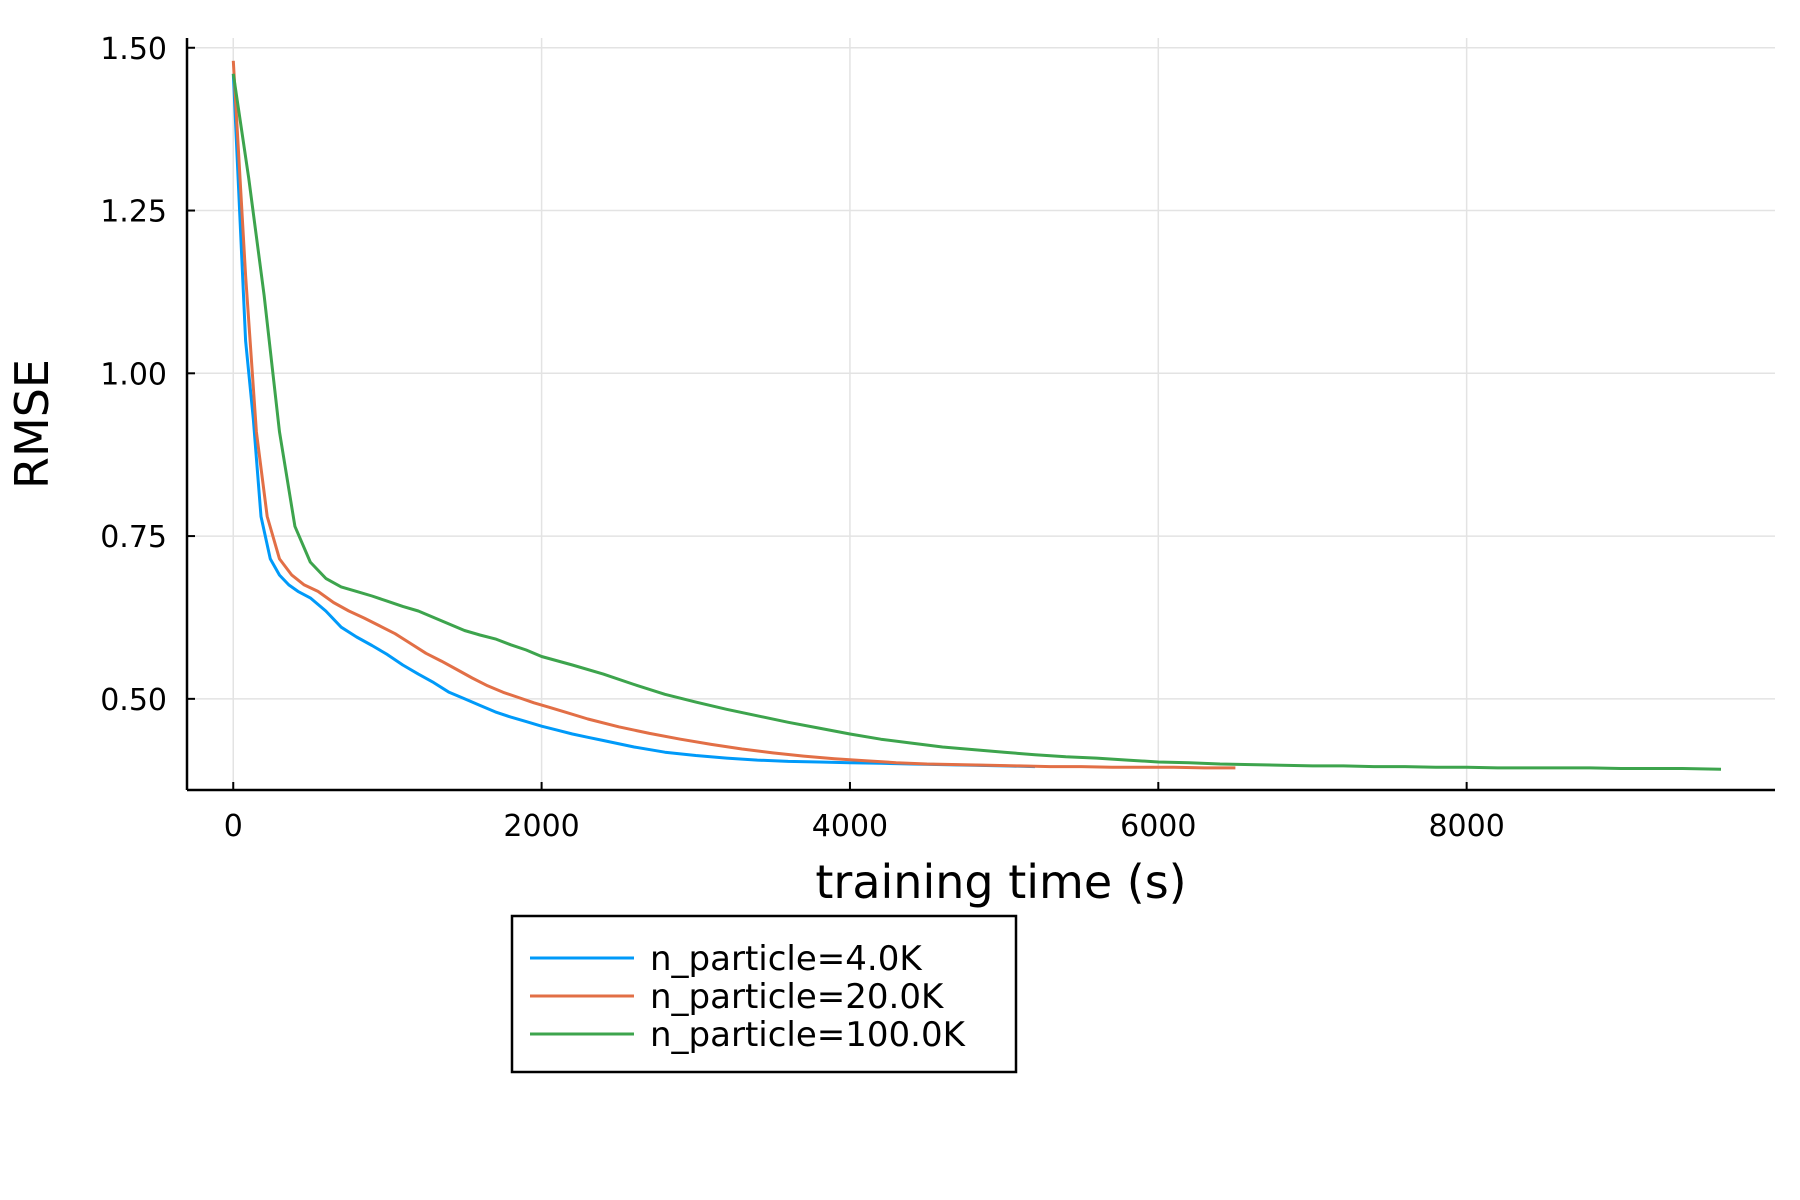 This screenshot has width=1800, height=1200. Describe the element at coordinates (133, 212) in the screenshot. I see `y-tick-label: 1.25` at that location.